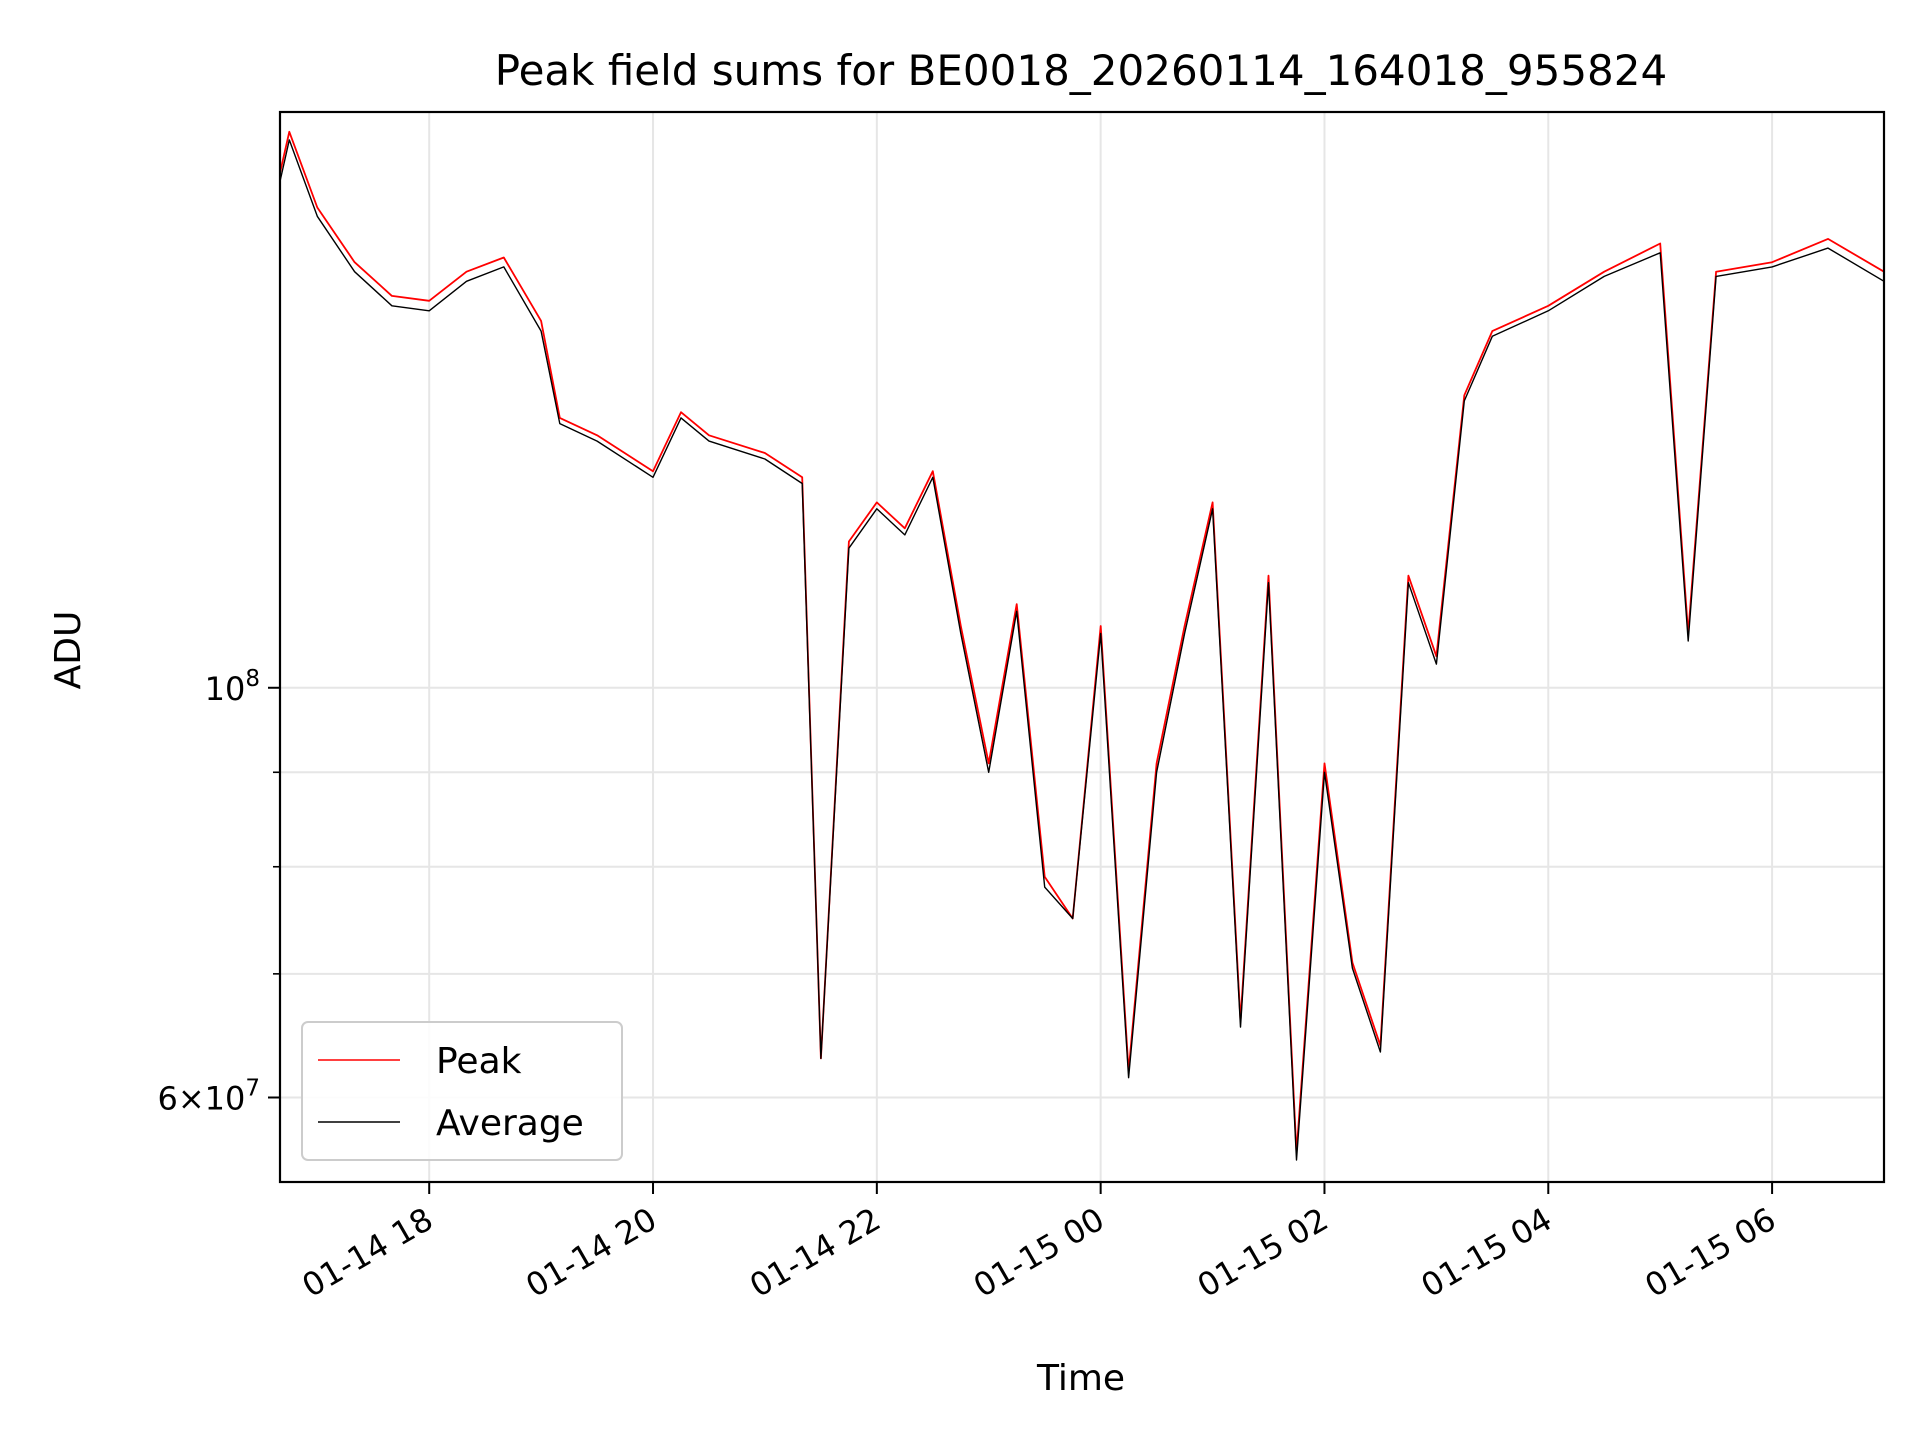 The height and width of the screenshot is (1440, 1920). Describe the element at coordinates (1263, 1252) in the screenshot. I see `x-tick-label: 01-15 02` at that location.